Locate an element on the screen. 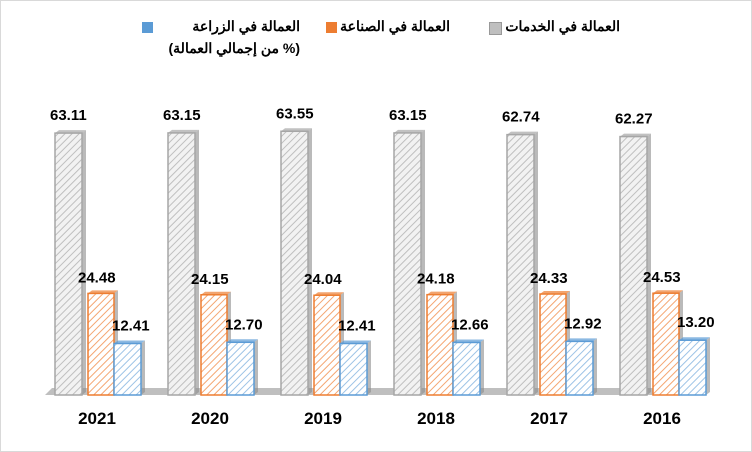  legend-services-swatch is located at coordinates (495, 28).